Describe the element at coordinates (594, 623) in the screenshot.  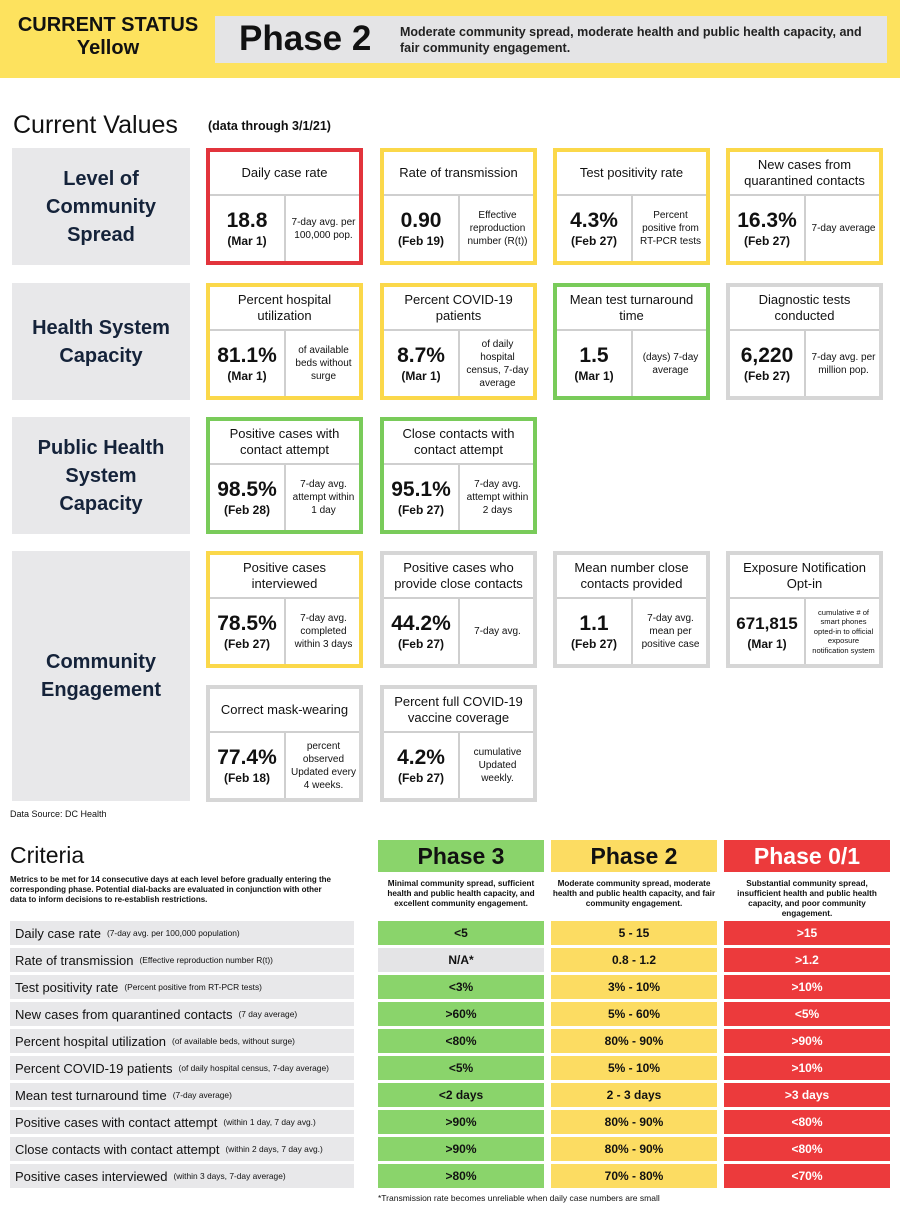
I see `metric-value: 1.1` at that location.